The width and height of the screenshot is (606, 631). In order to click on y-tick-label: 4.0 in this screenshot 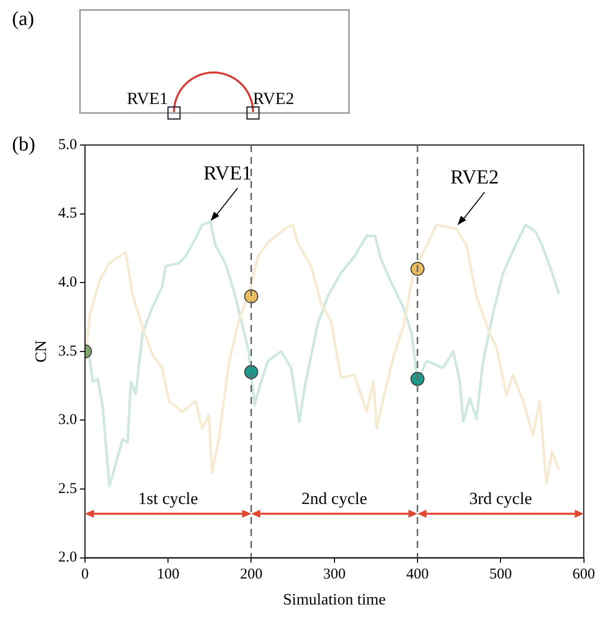, I will do `click(67, 282)`.